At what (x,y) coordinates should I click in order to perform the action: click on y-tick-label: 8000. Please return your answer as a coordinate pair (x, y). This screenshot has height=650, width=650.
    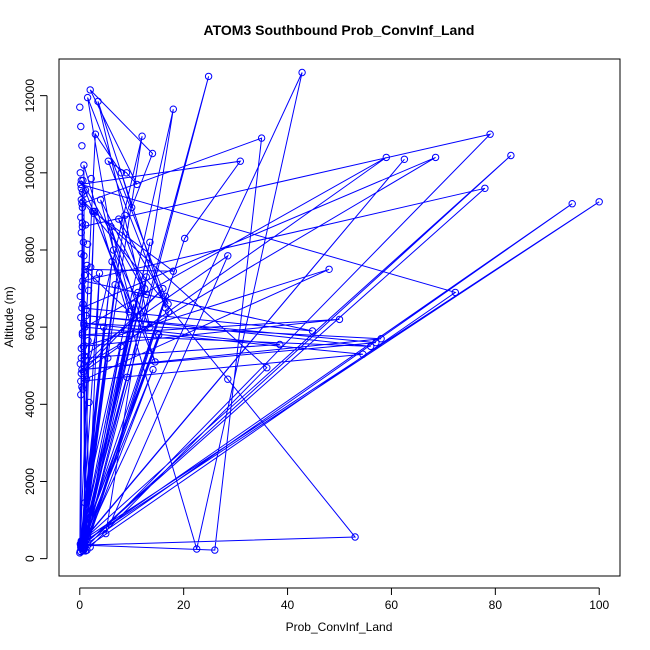
    Looking at the image, I should click on (30, 249).